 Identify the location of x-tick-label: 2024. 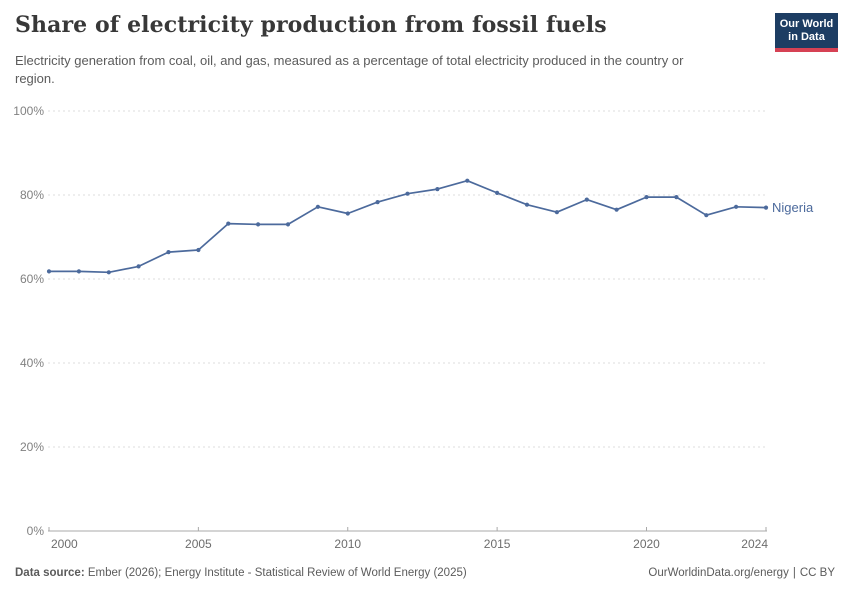
(754, 544).